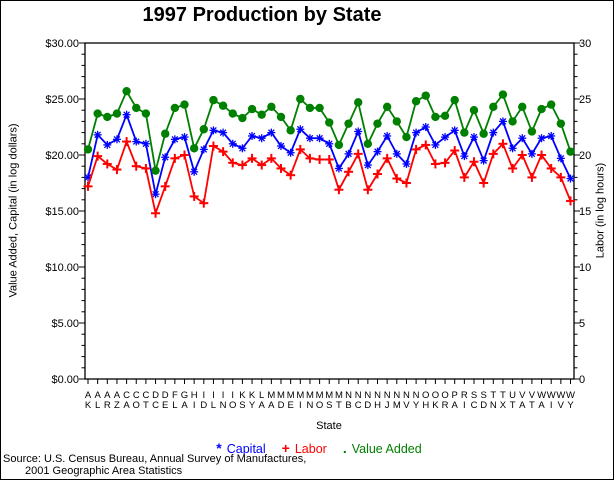 This screenshot has width=614, height=480. I want to click on state-label: B, so click(348, 405).